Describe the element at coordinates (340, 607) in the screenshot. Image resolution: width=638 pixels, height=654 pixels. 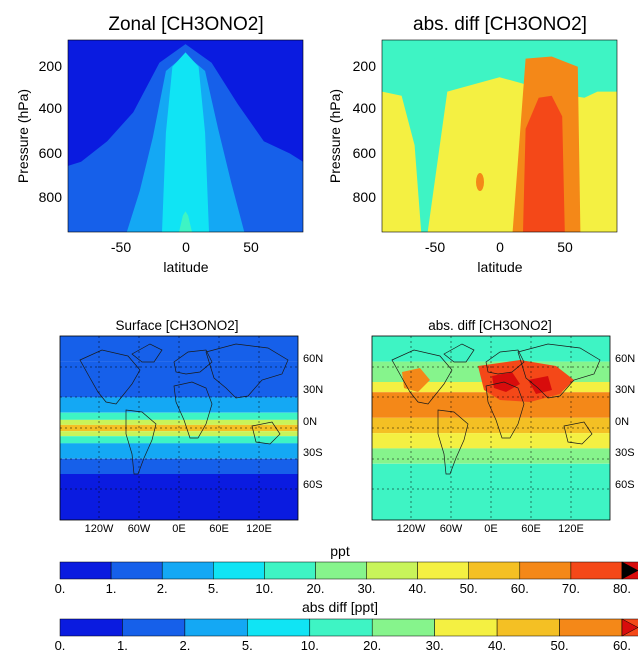
I see `colorbar-label: abs diff [ppt]` at that location.